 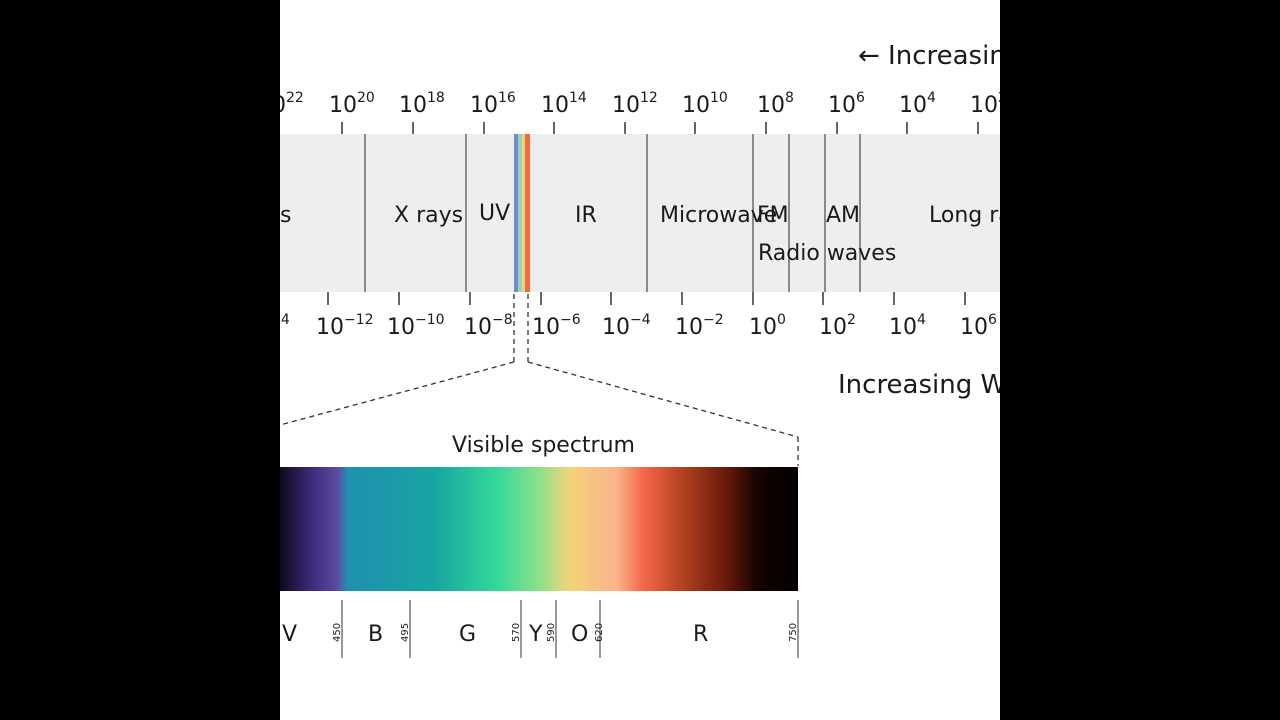 What do you see at coordinates (494, 213) in the screenshot?
I see `band-label-uv: UV` at bounding box center [494, 213].